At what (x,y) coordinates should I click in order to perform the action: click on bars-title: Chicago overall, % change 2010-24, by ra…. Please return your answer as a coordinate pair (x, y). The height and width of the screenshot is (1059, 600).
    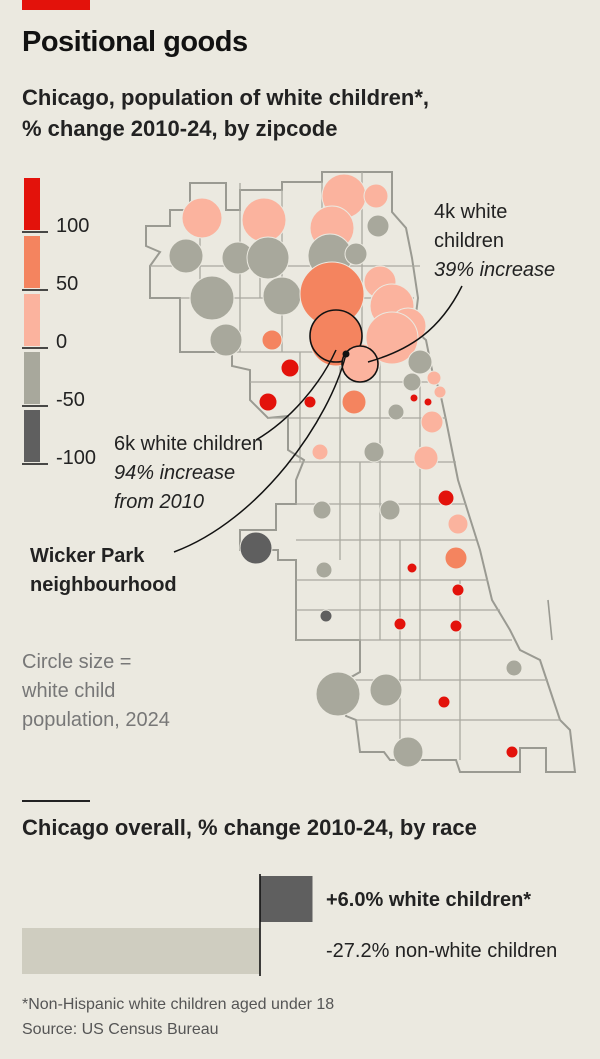
    Looking at the image, I should click on (249, 827).